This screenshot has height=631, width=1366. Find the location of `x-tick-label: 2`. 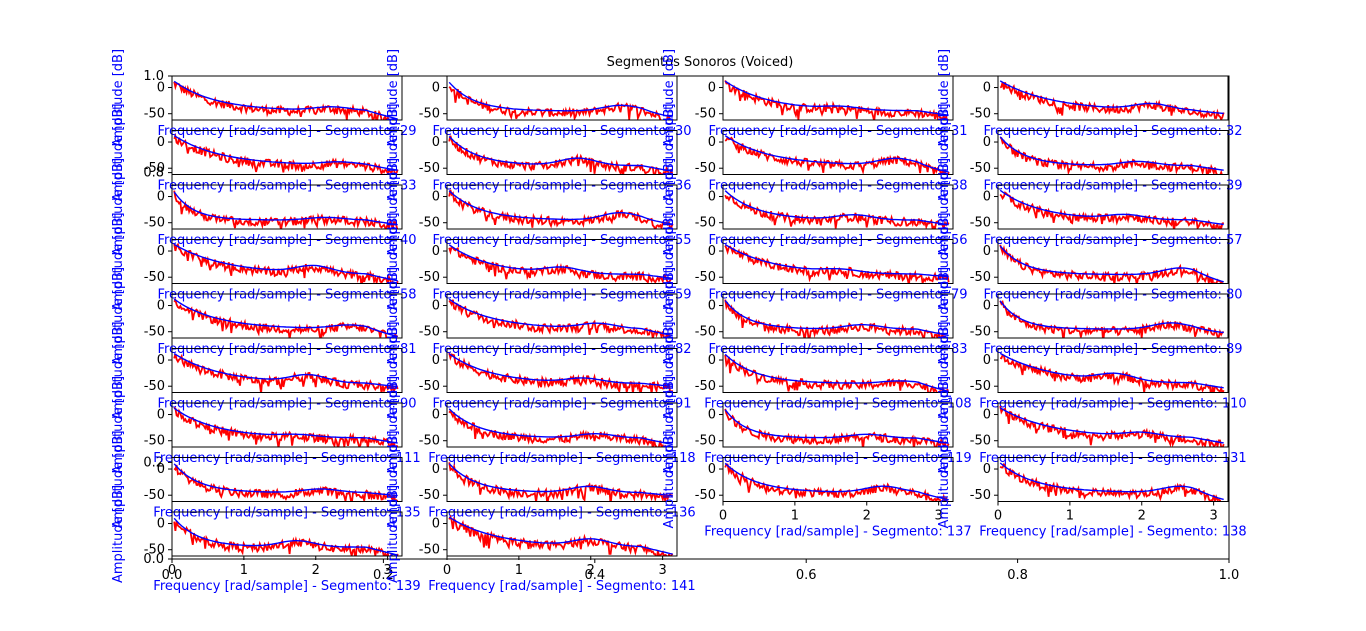

x-tick-label: 2 is located at coordinates (316, 570).